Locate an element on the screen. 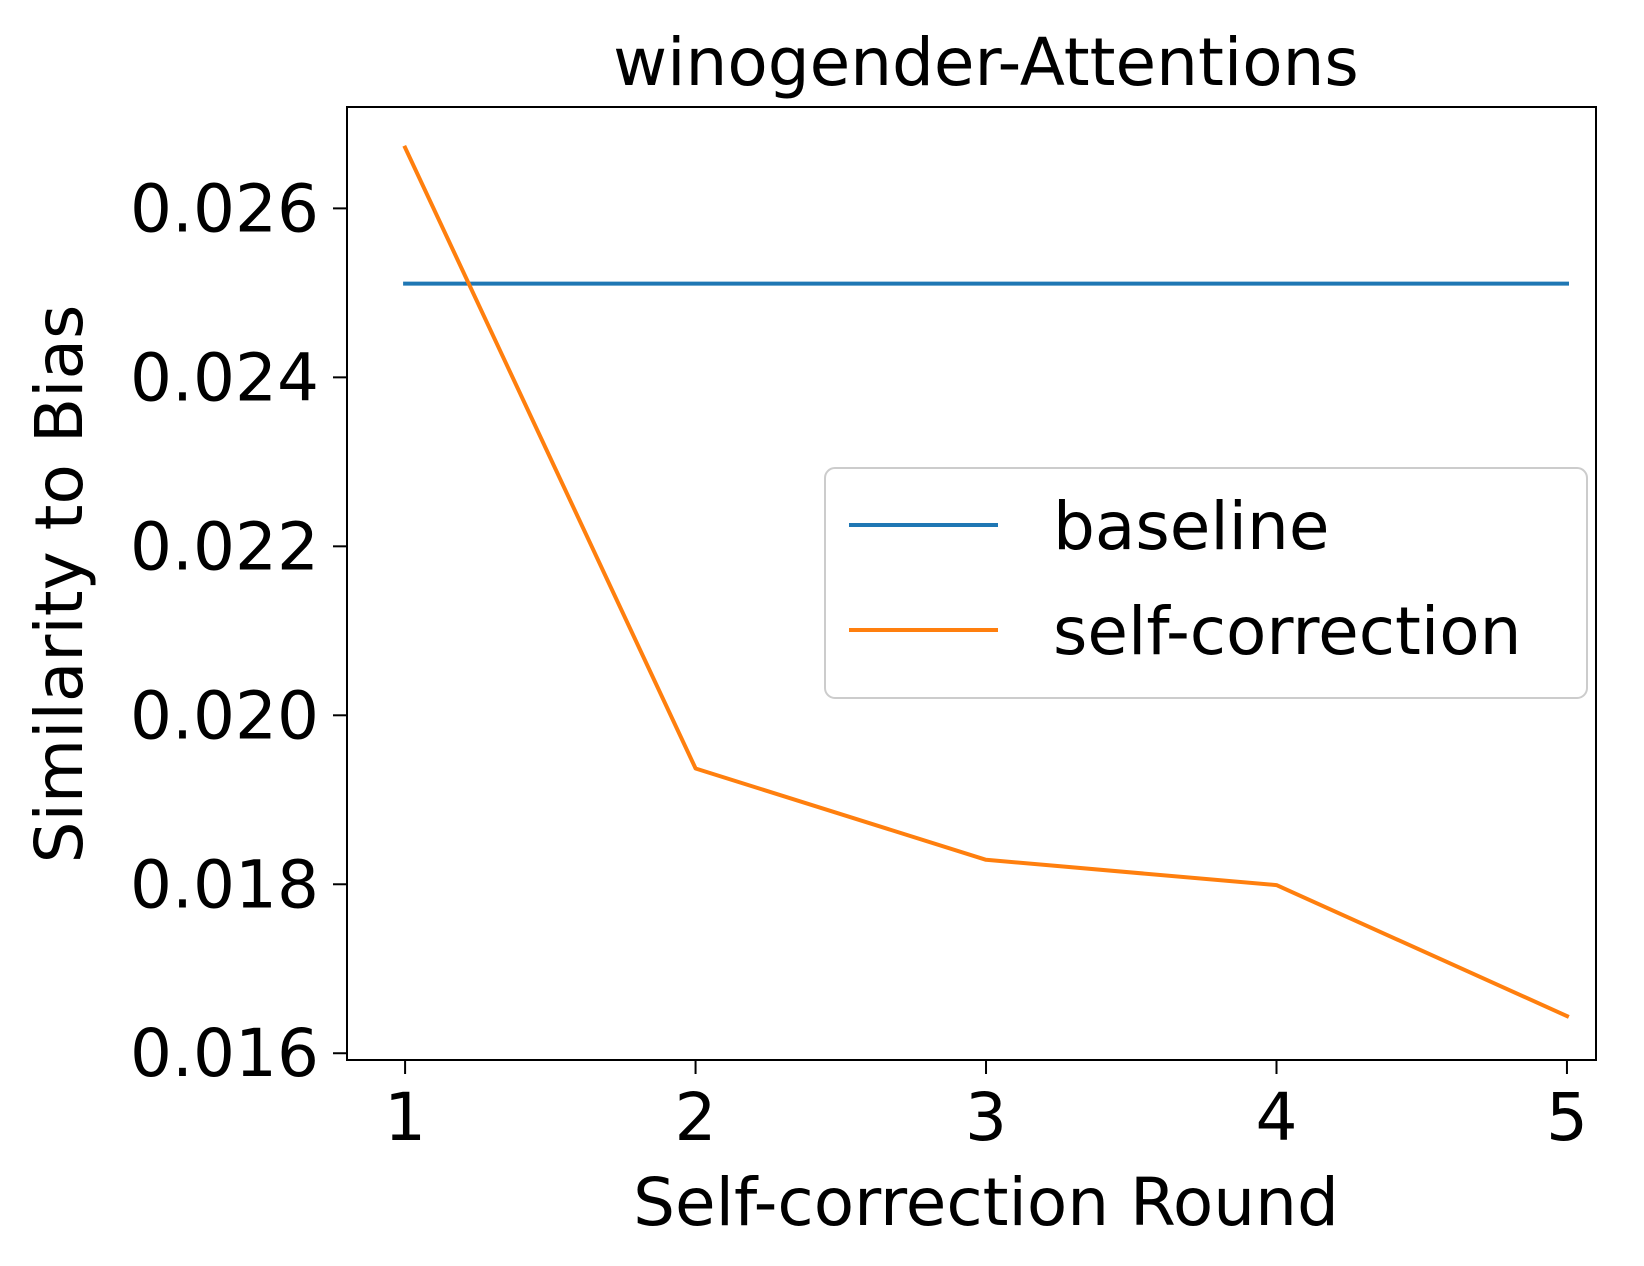 This screenshot has height=1266, width=1644. legend-box is located at coordinates (1206, 583).